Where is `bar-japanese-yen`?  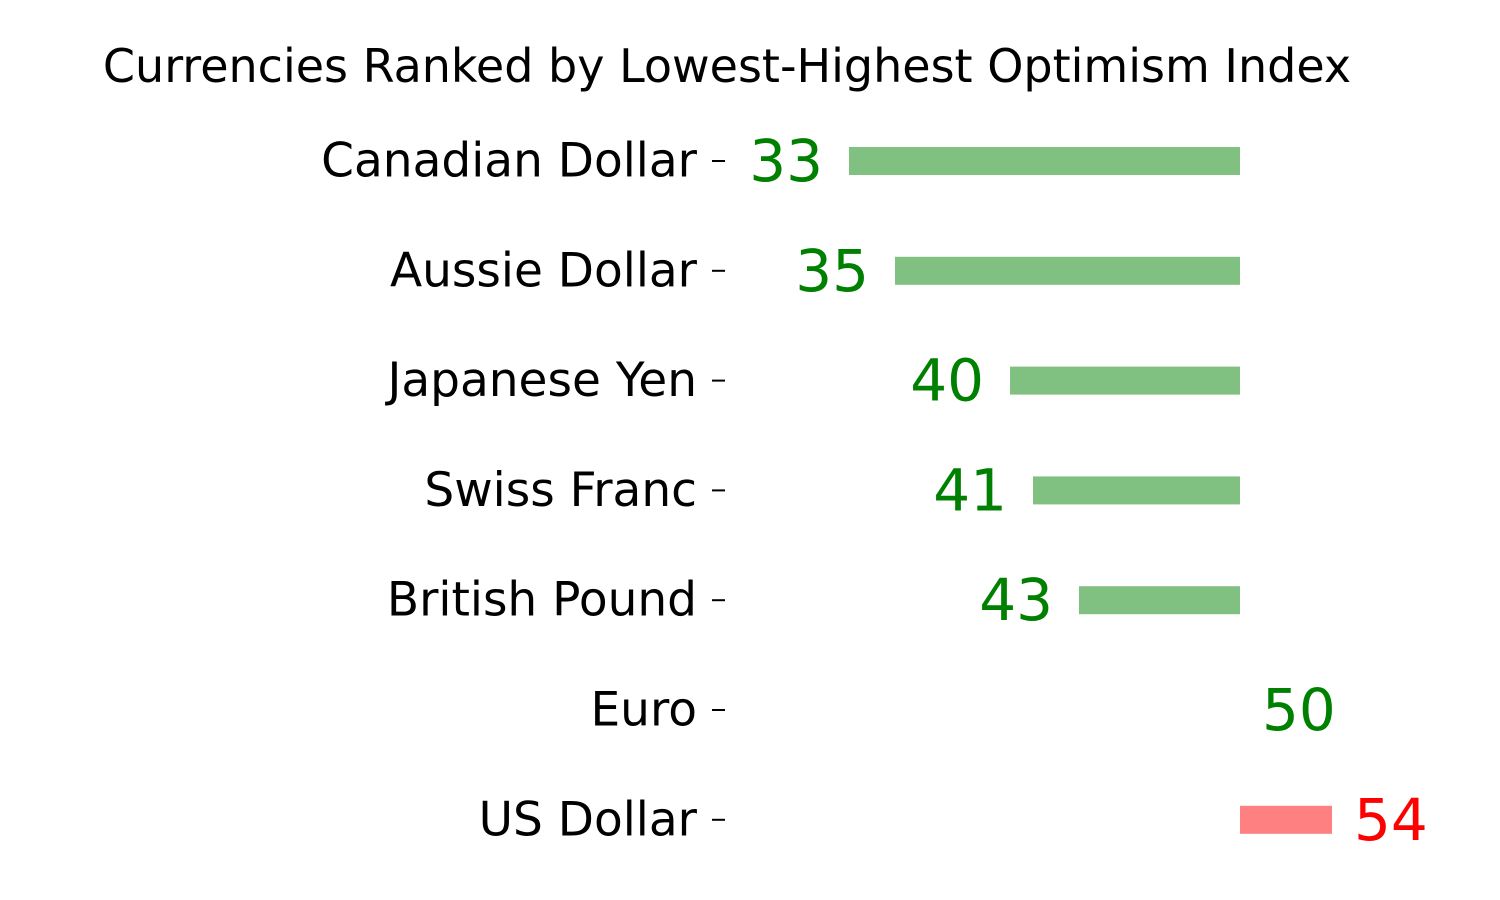
bar-japanese-yen is located at coordinates (1125, 380).